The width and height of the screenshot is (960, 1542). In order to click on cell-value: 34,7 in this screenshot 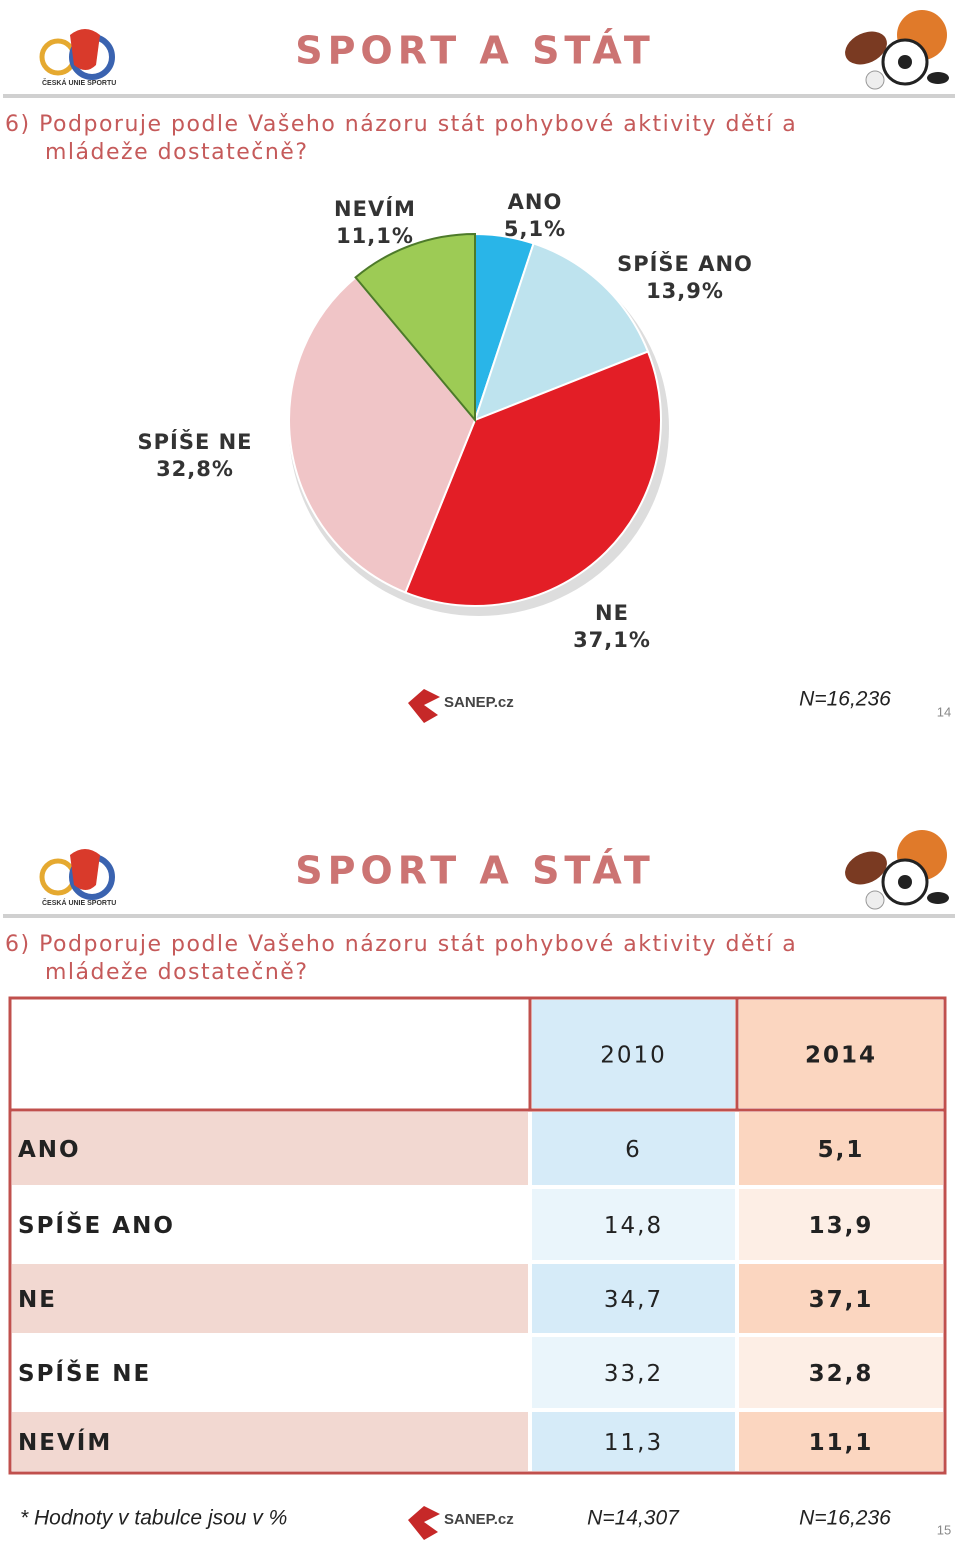, I will do `click(633, 1300)`.